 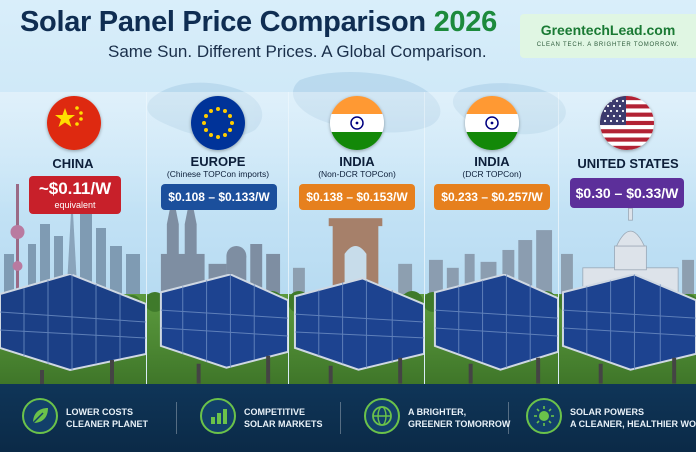 What do you see at coordinates (628, 163) in the screenshot?
I see `region-country: UNITED STATES` at bounding box center [628, 163].